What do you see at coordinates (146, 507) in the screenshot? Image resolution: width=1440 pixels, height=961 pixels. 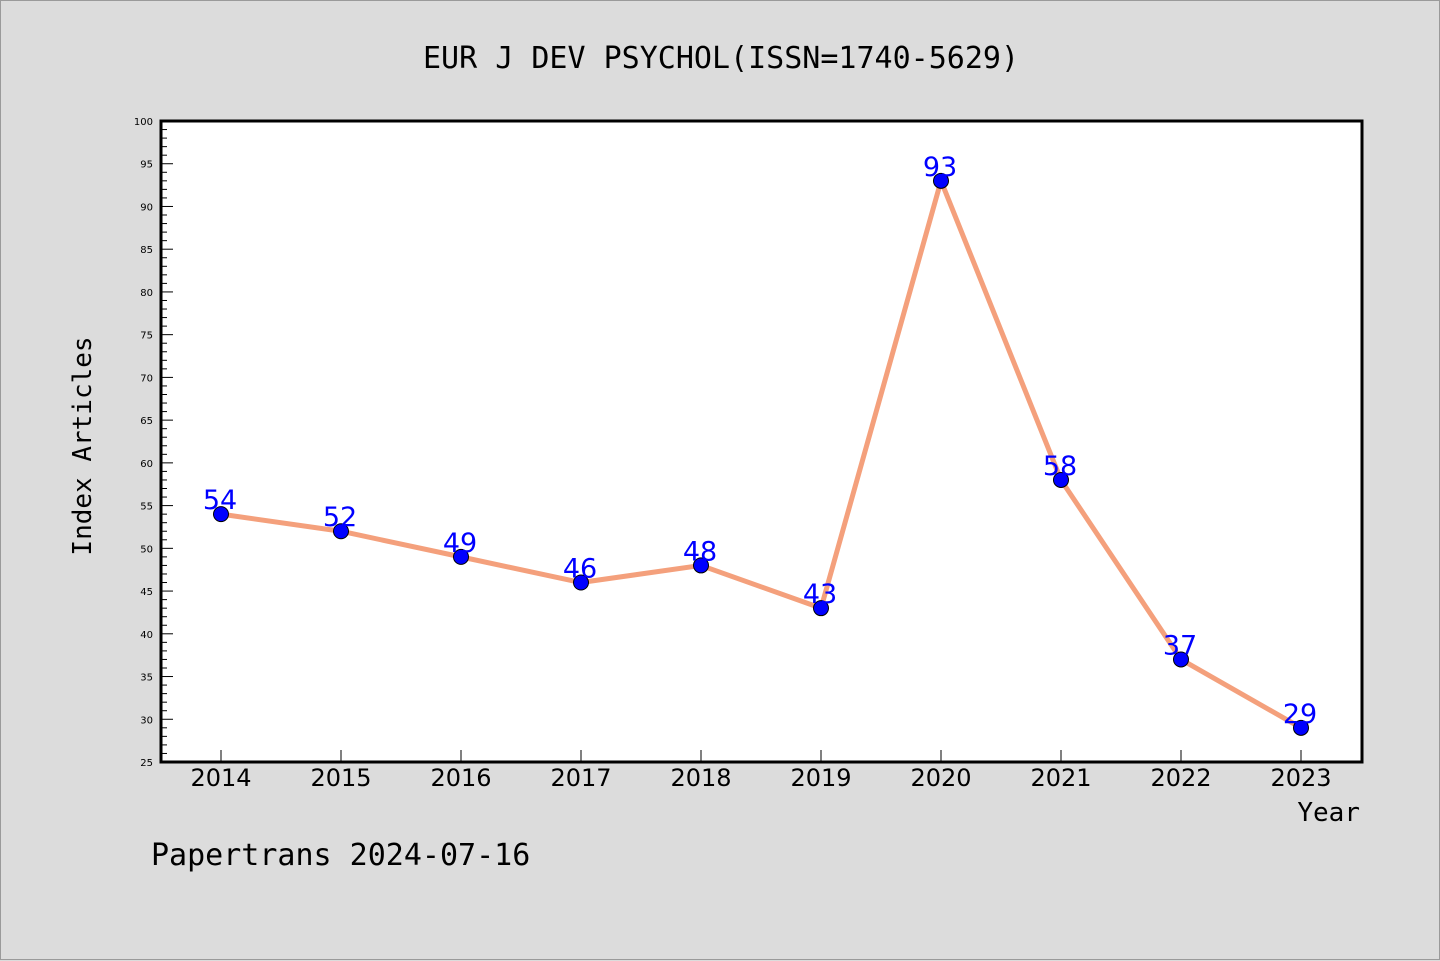 I see `y-tick-label: 55` at bounding box center [146, 507].